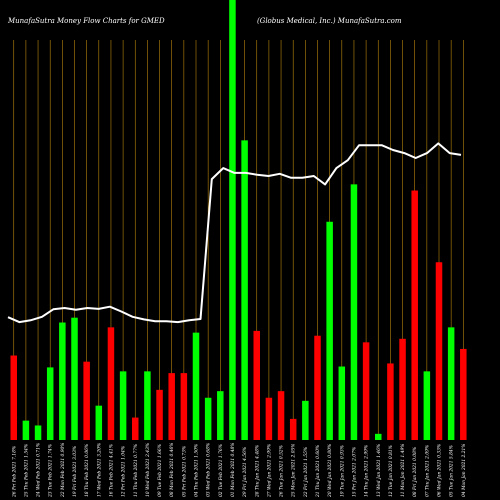 This screenshot has height=500, width=500. I want to click on x-tick-label: 21 Thu Jan 2021 0.60%, so click(318, 471).